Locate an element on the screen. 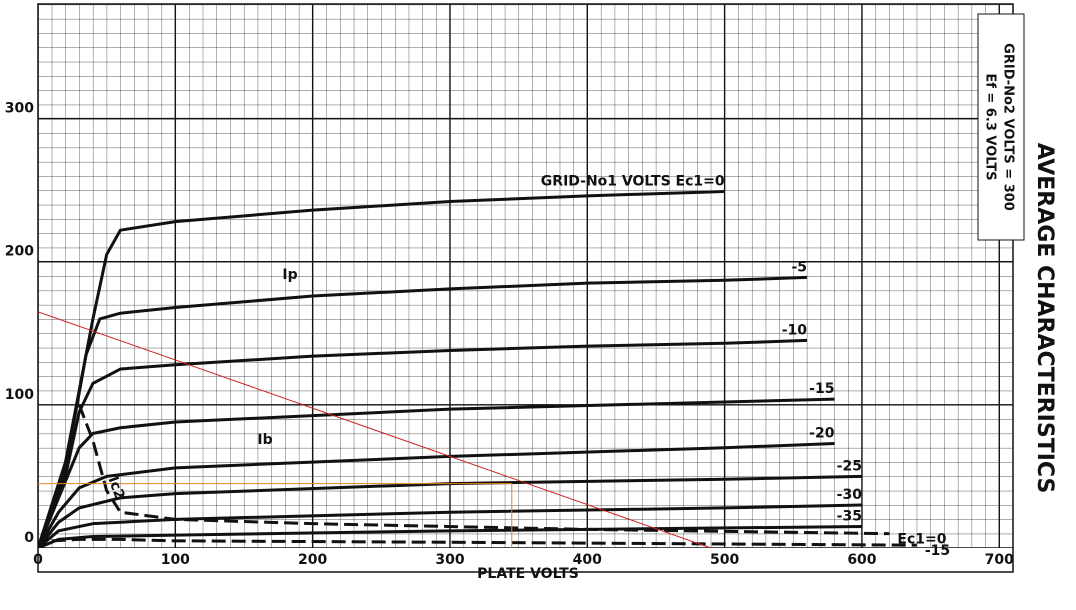  curve-label: -5 is located at coordinates (799, 267).